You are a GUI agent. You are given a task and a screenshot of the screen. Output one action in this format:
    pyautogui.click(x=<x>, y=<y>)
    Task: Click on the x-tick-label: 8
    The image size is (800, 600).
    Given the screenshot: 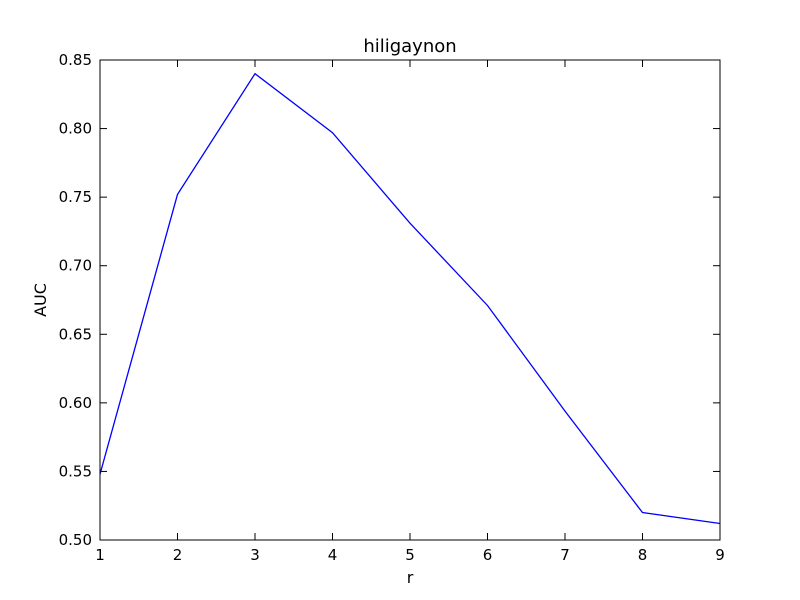 What is the action you would take?
    pyautogui.click(x=643, y=555)
    